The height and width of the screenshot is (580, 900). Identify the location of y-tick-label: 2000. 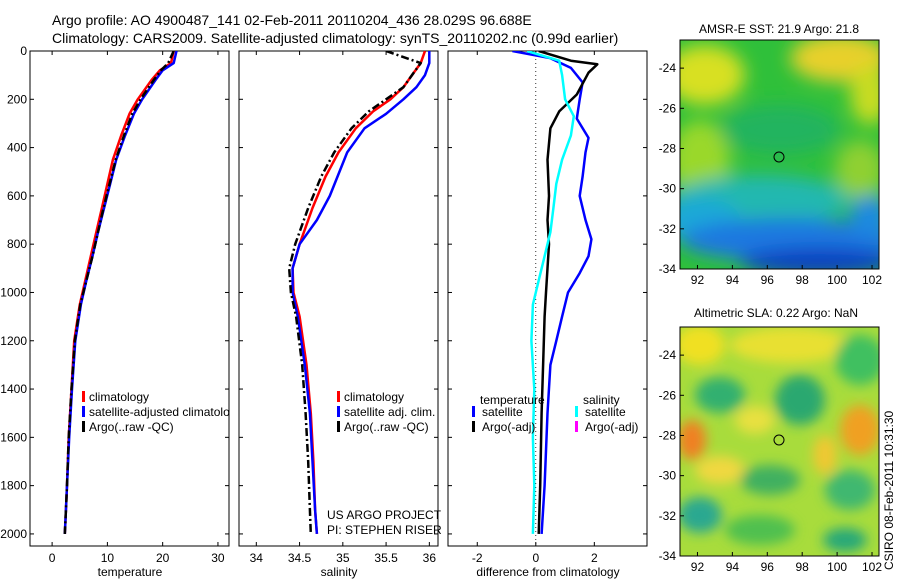
(13, 534).